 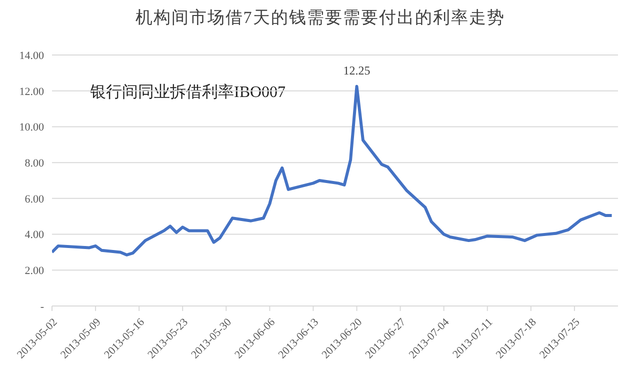 What do you see at coordinates (34, 163) in the screenshot?
I see `y-tick-label: 8.00` at bounding box center [34, 163].